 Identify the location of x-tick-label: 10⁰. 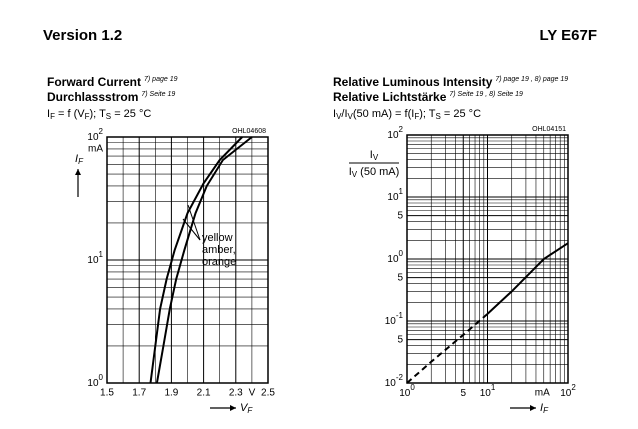
(407, 391).